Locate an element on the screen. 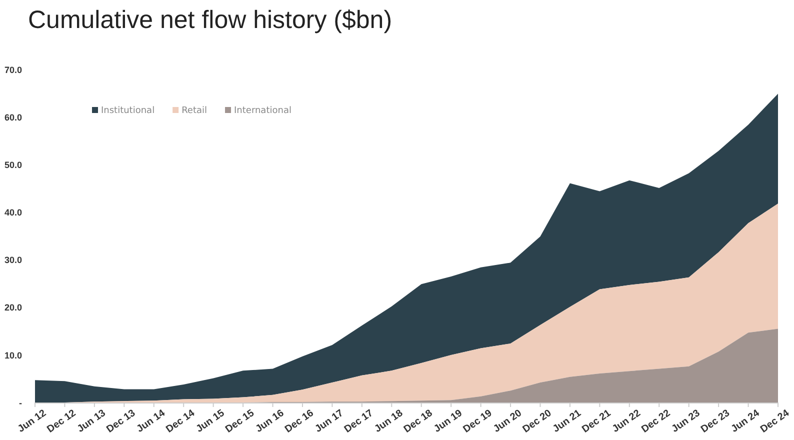  x-tick-label: Dec 19 is located at coordinates (478, 422).